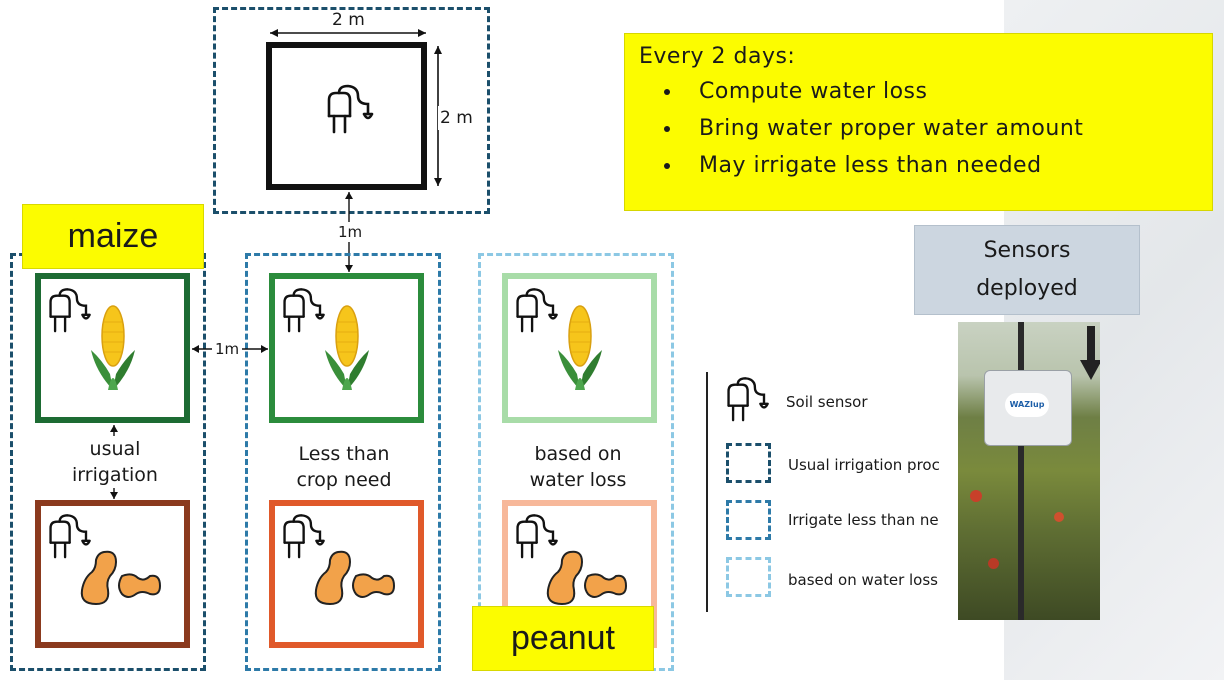  What do you see at coordinates (863, 520) in the screenshot?
I see `legend-less-label: Irrigate less than ne` at bounding box center [863, 520].